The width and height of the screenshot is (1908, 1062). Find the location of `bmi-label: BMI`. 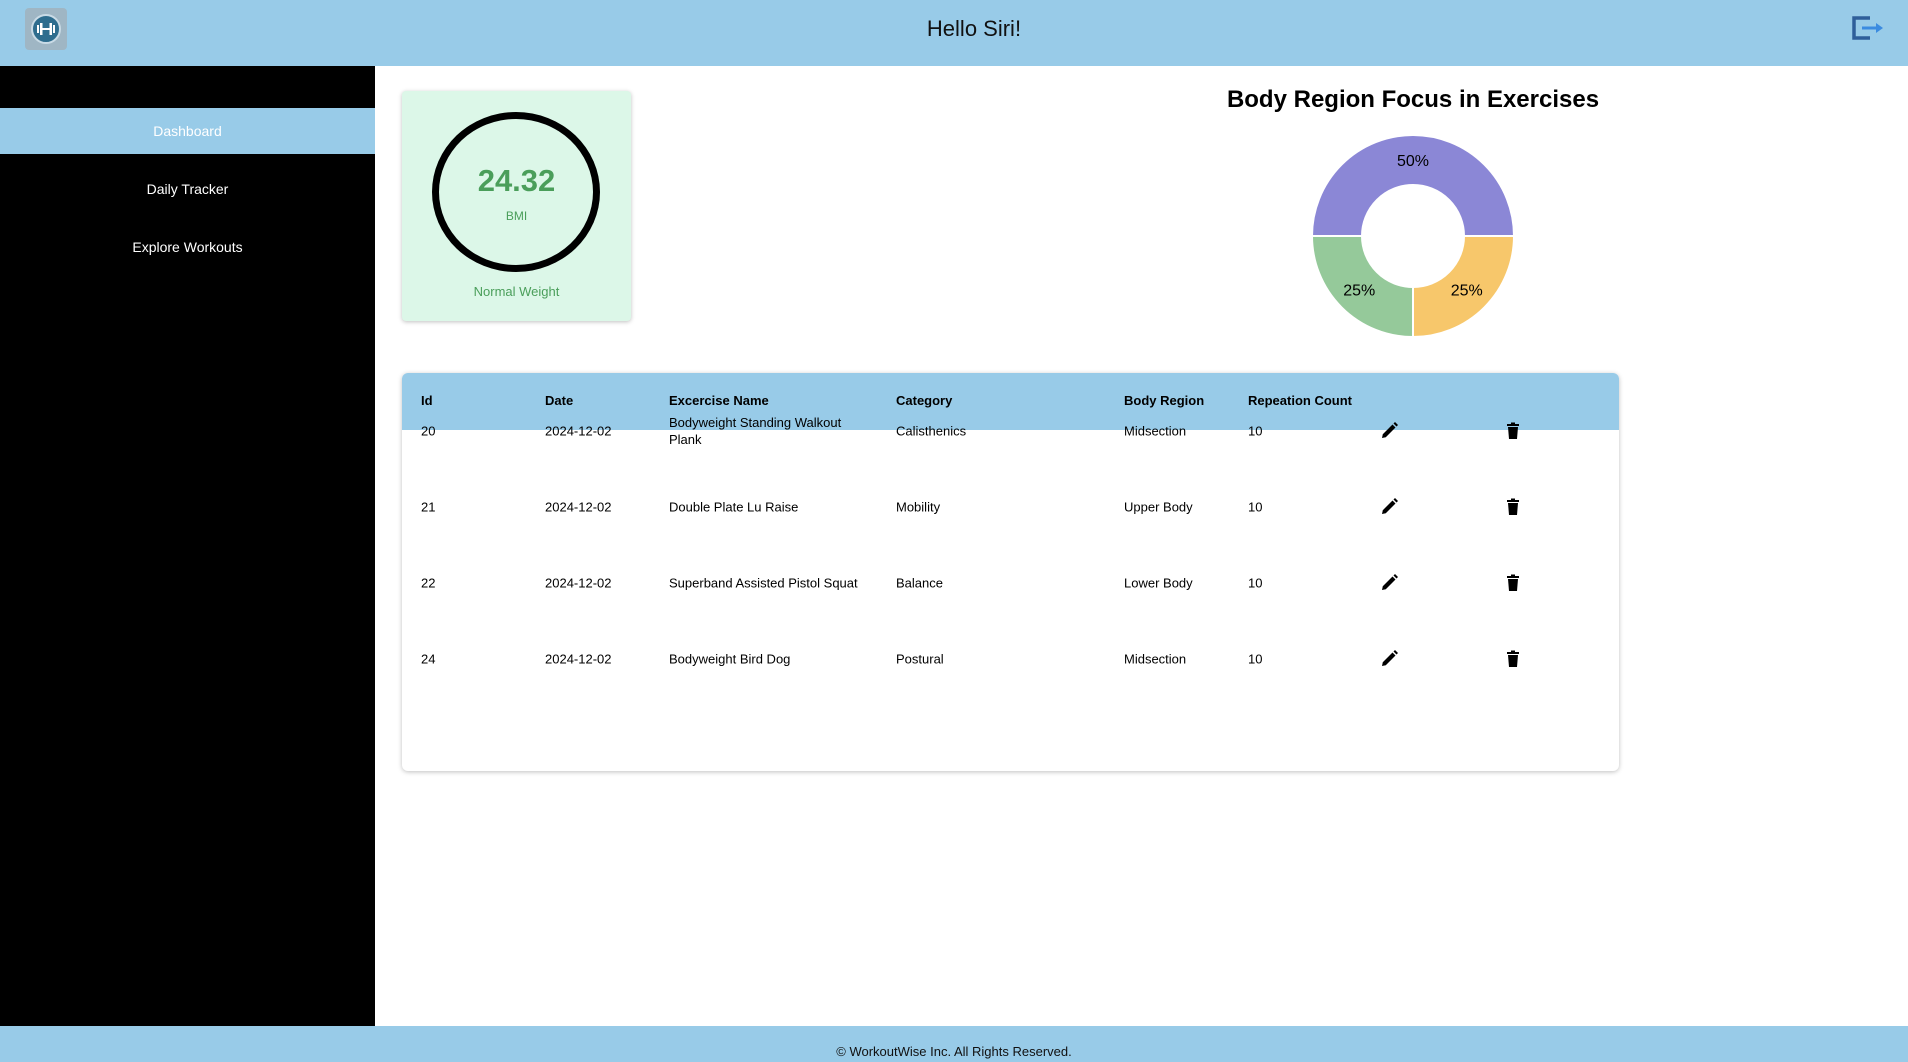

bmi-label: BMI is located at coordinates (516, 216).